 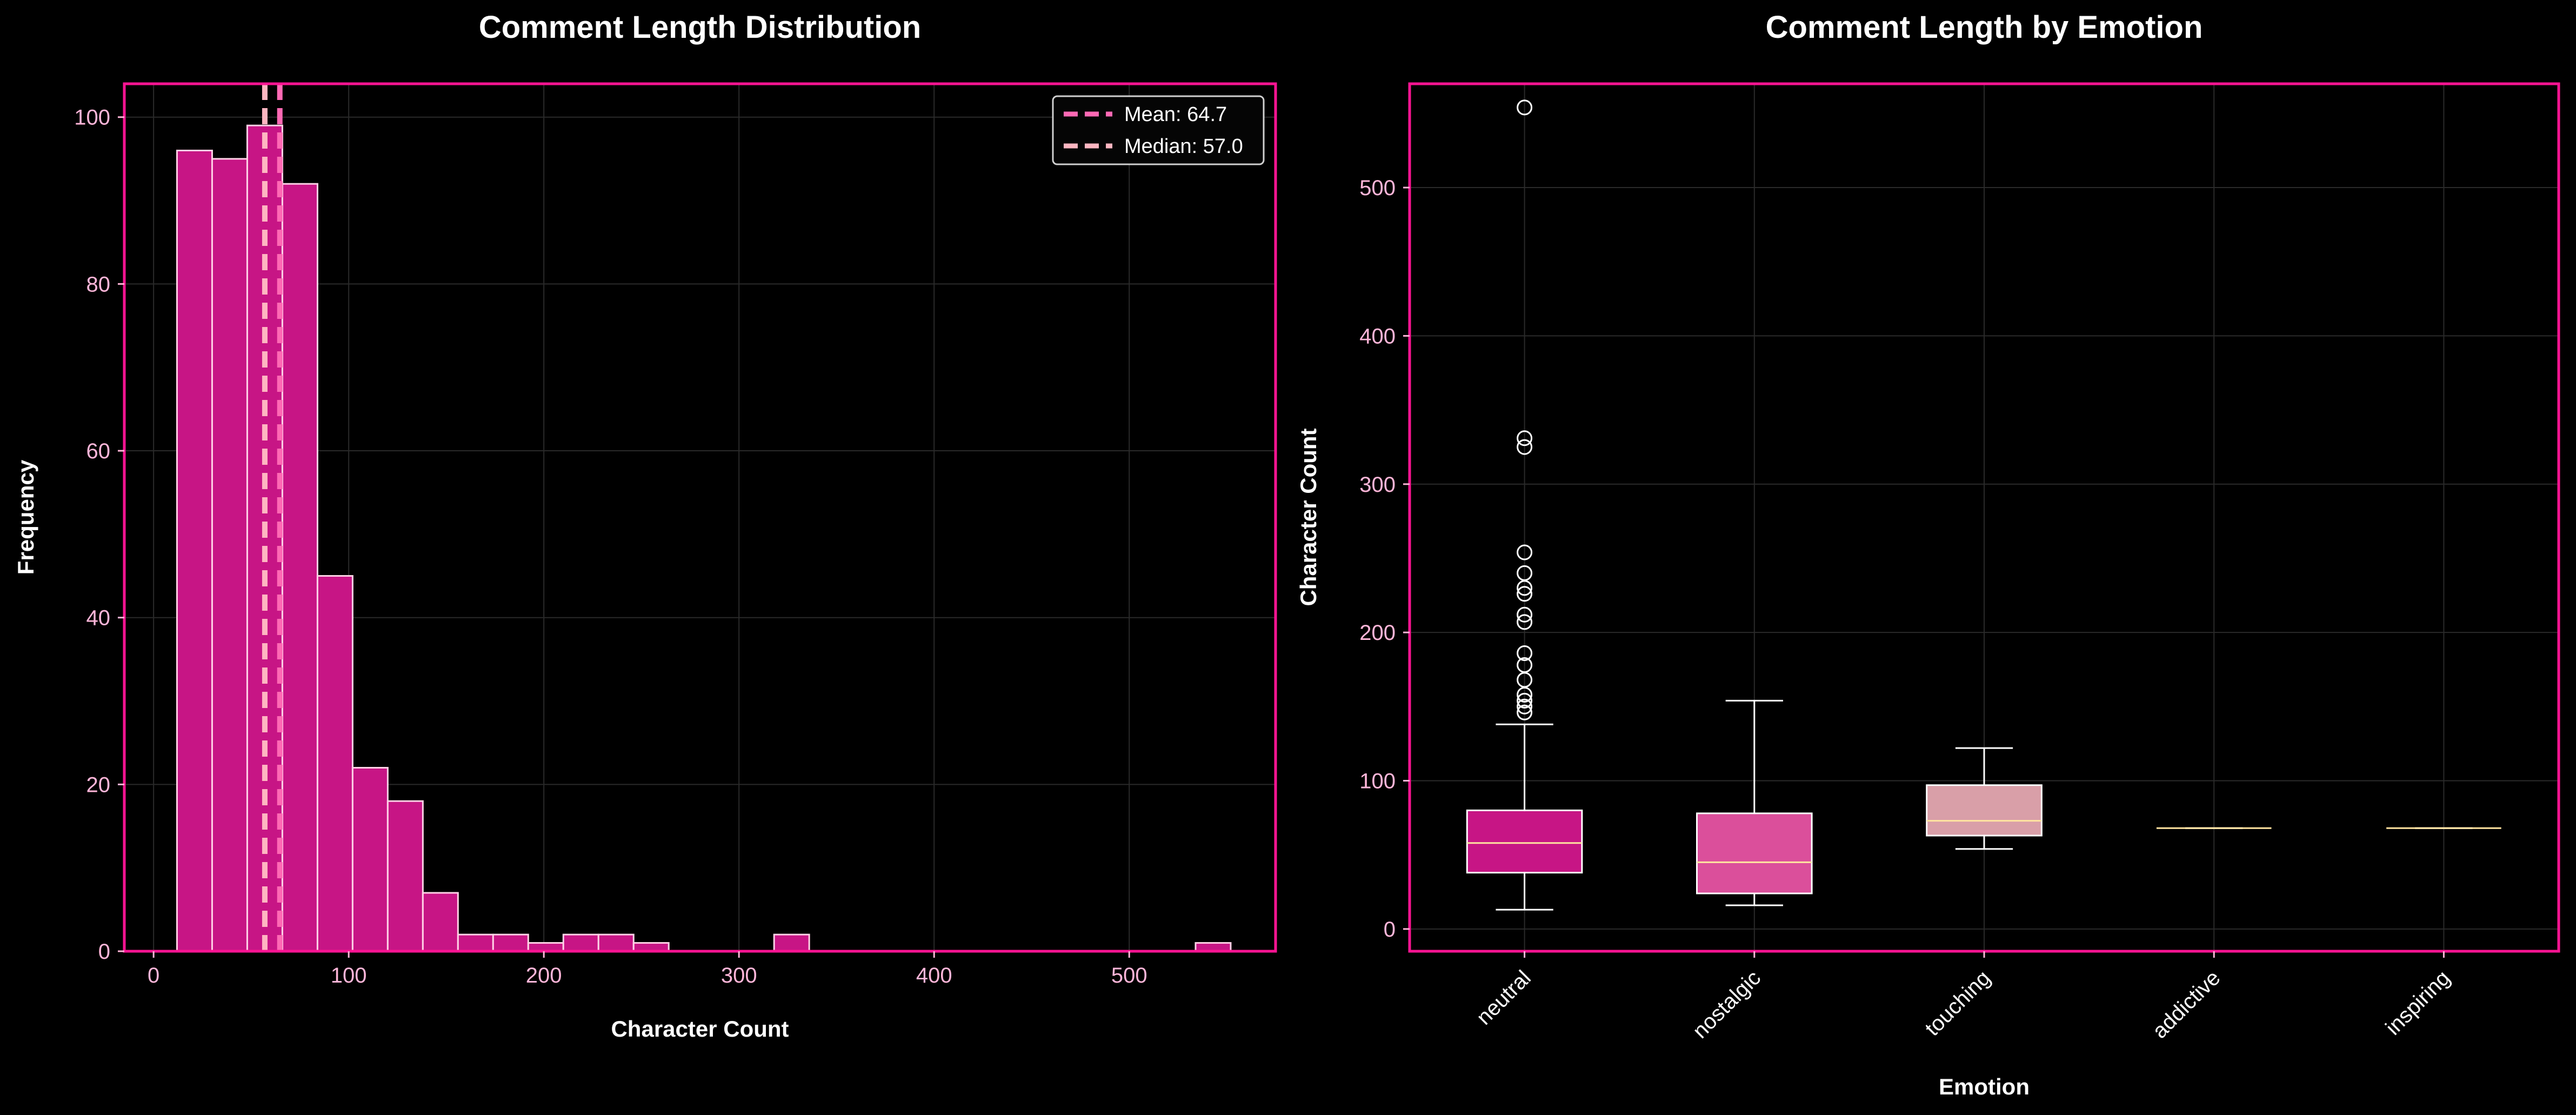 I want to click on histogram-y-tick-label: 80, so click(x=98, y=284).